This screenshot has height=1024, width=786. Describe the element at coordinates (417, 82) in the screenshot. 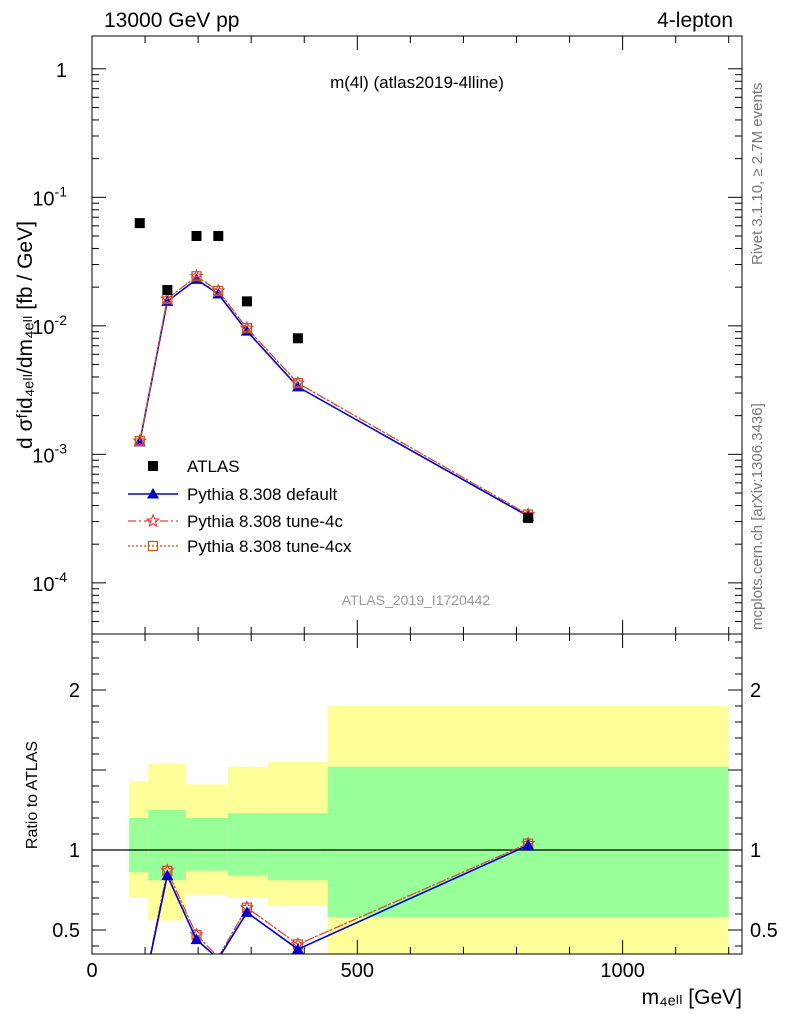

I see `plot-title: m(4l) (atlas2019-4lline)` at that location.